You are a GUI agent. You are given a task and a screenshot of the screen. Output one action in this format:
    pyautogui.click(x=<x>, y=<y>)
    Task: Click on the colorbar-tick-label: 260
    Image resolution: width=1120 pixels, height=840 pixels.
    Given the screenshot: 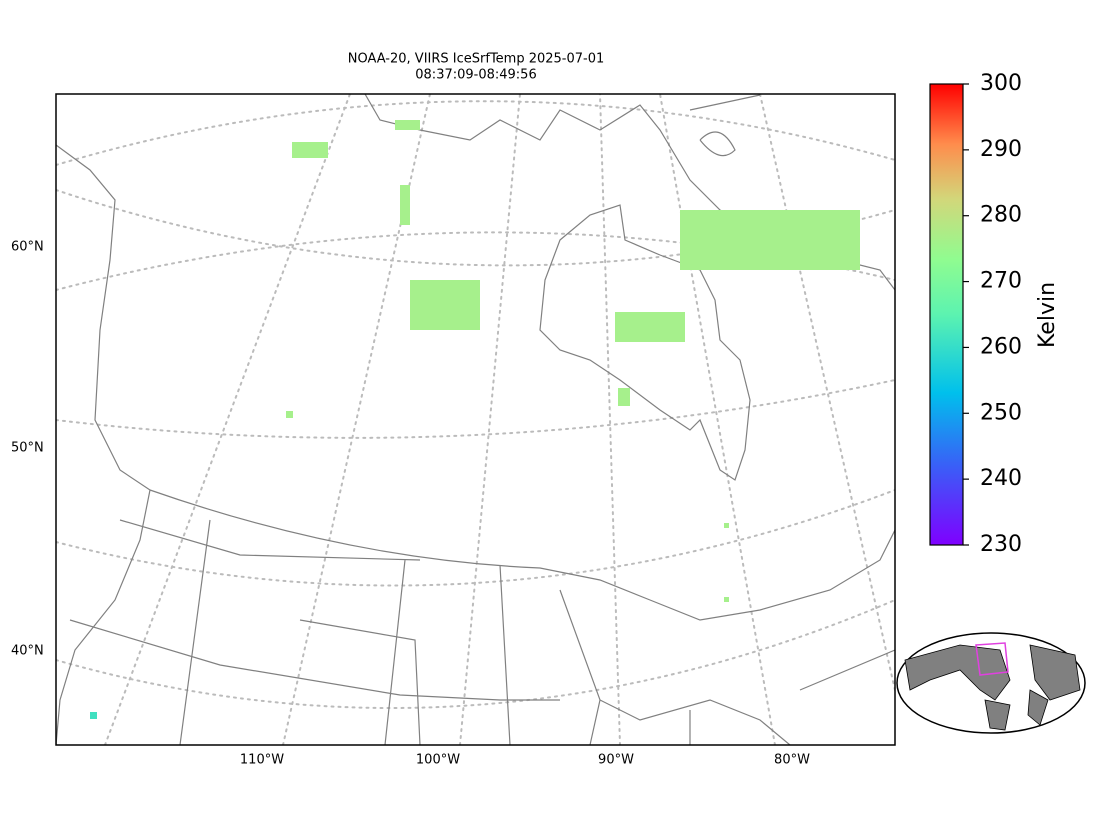 What is the action you would take?
    pyautogui.click(x=1001, y=346)
    